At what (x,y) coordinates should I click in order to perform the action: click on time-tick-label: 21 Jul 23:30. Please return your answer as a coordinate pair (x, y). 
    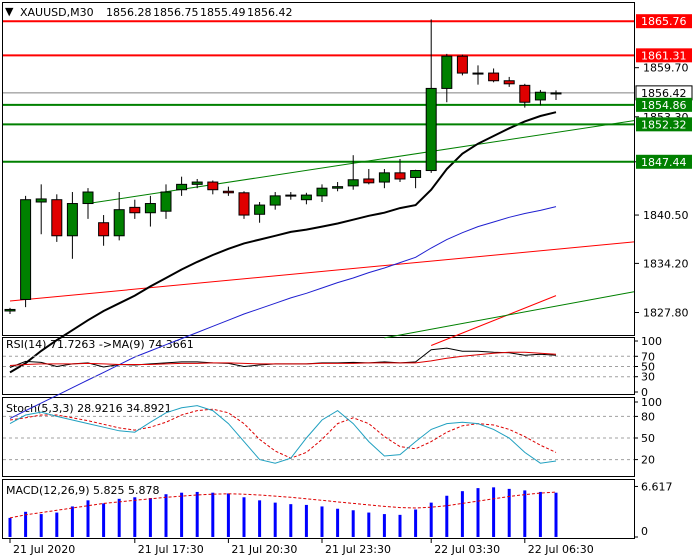
    Looking at the image, I should click on (358, 549).